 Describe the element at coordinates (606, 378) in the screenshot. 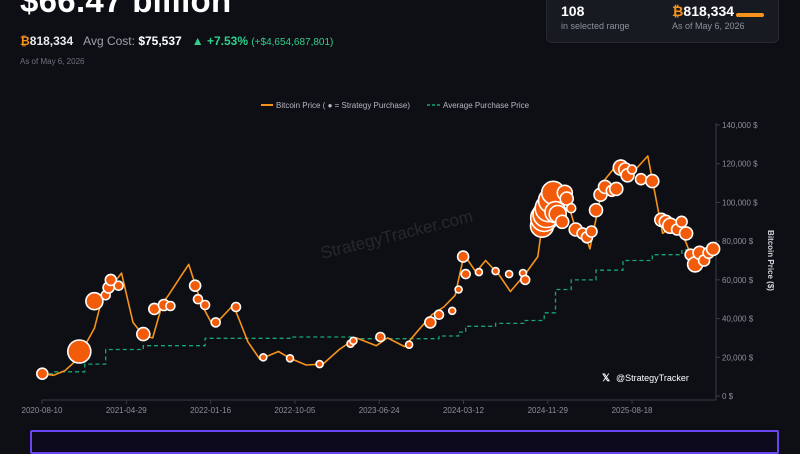

I see `x-logo-icon: 𝕏` at that location.